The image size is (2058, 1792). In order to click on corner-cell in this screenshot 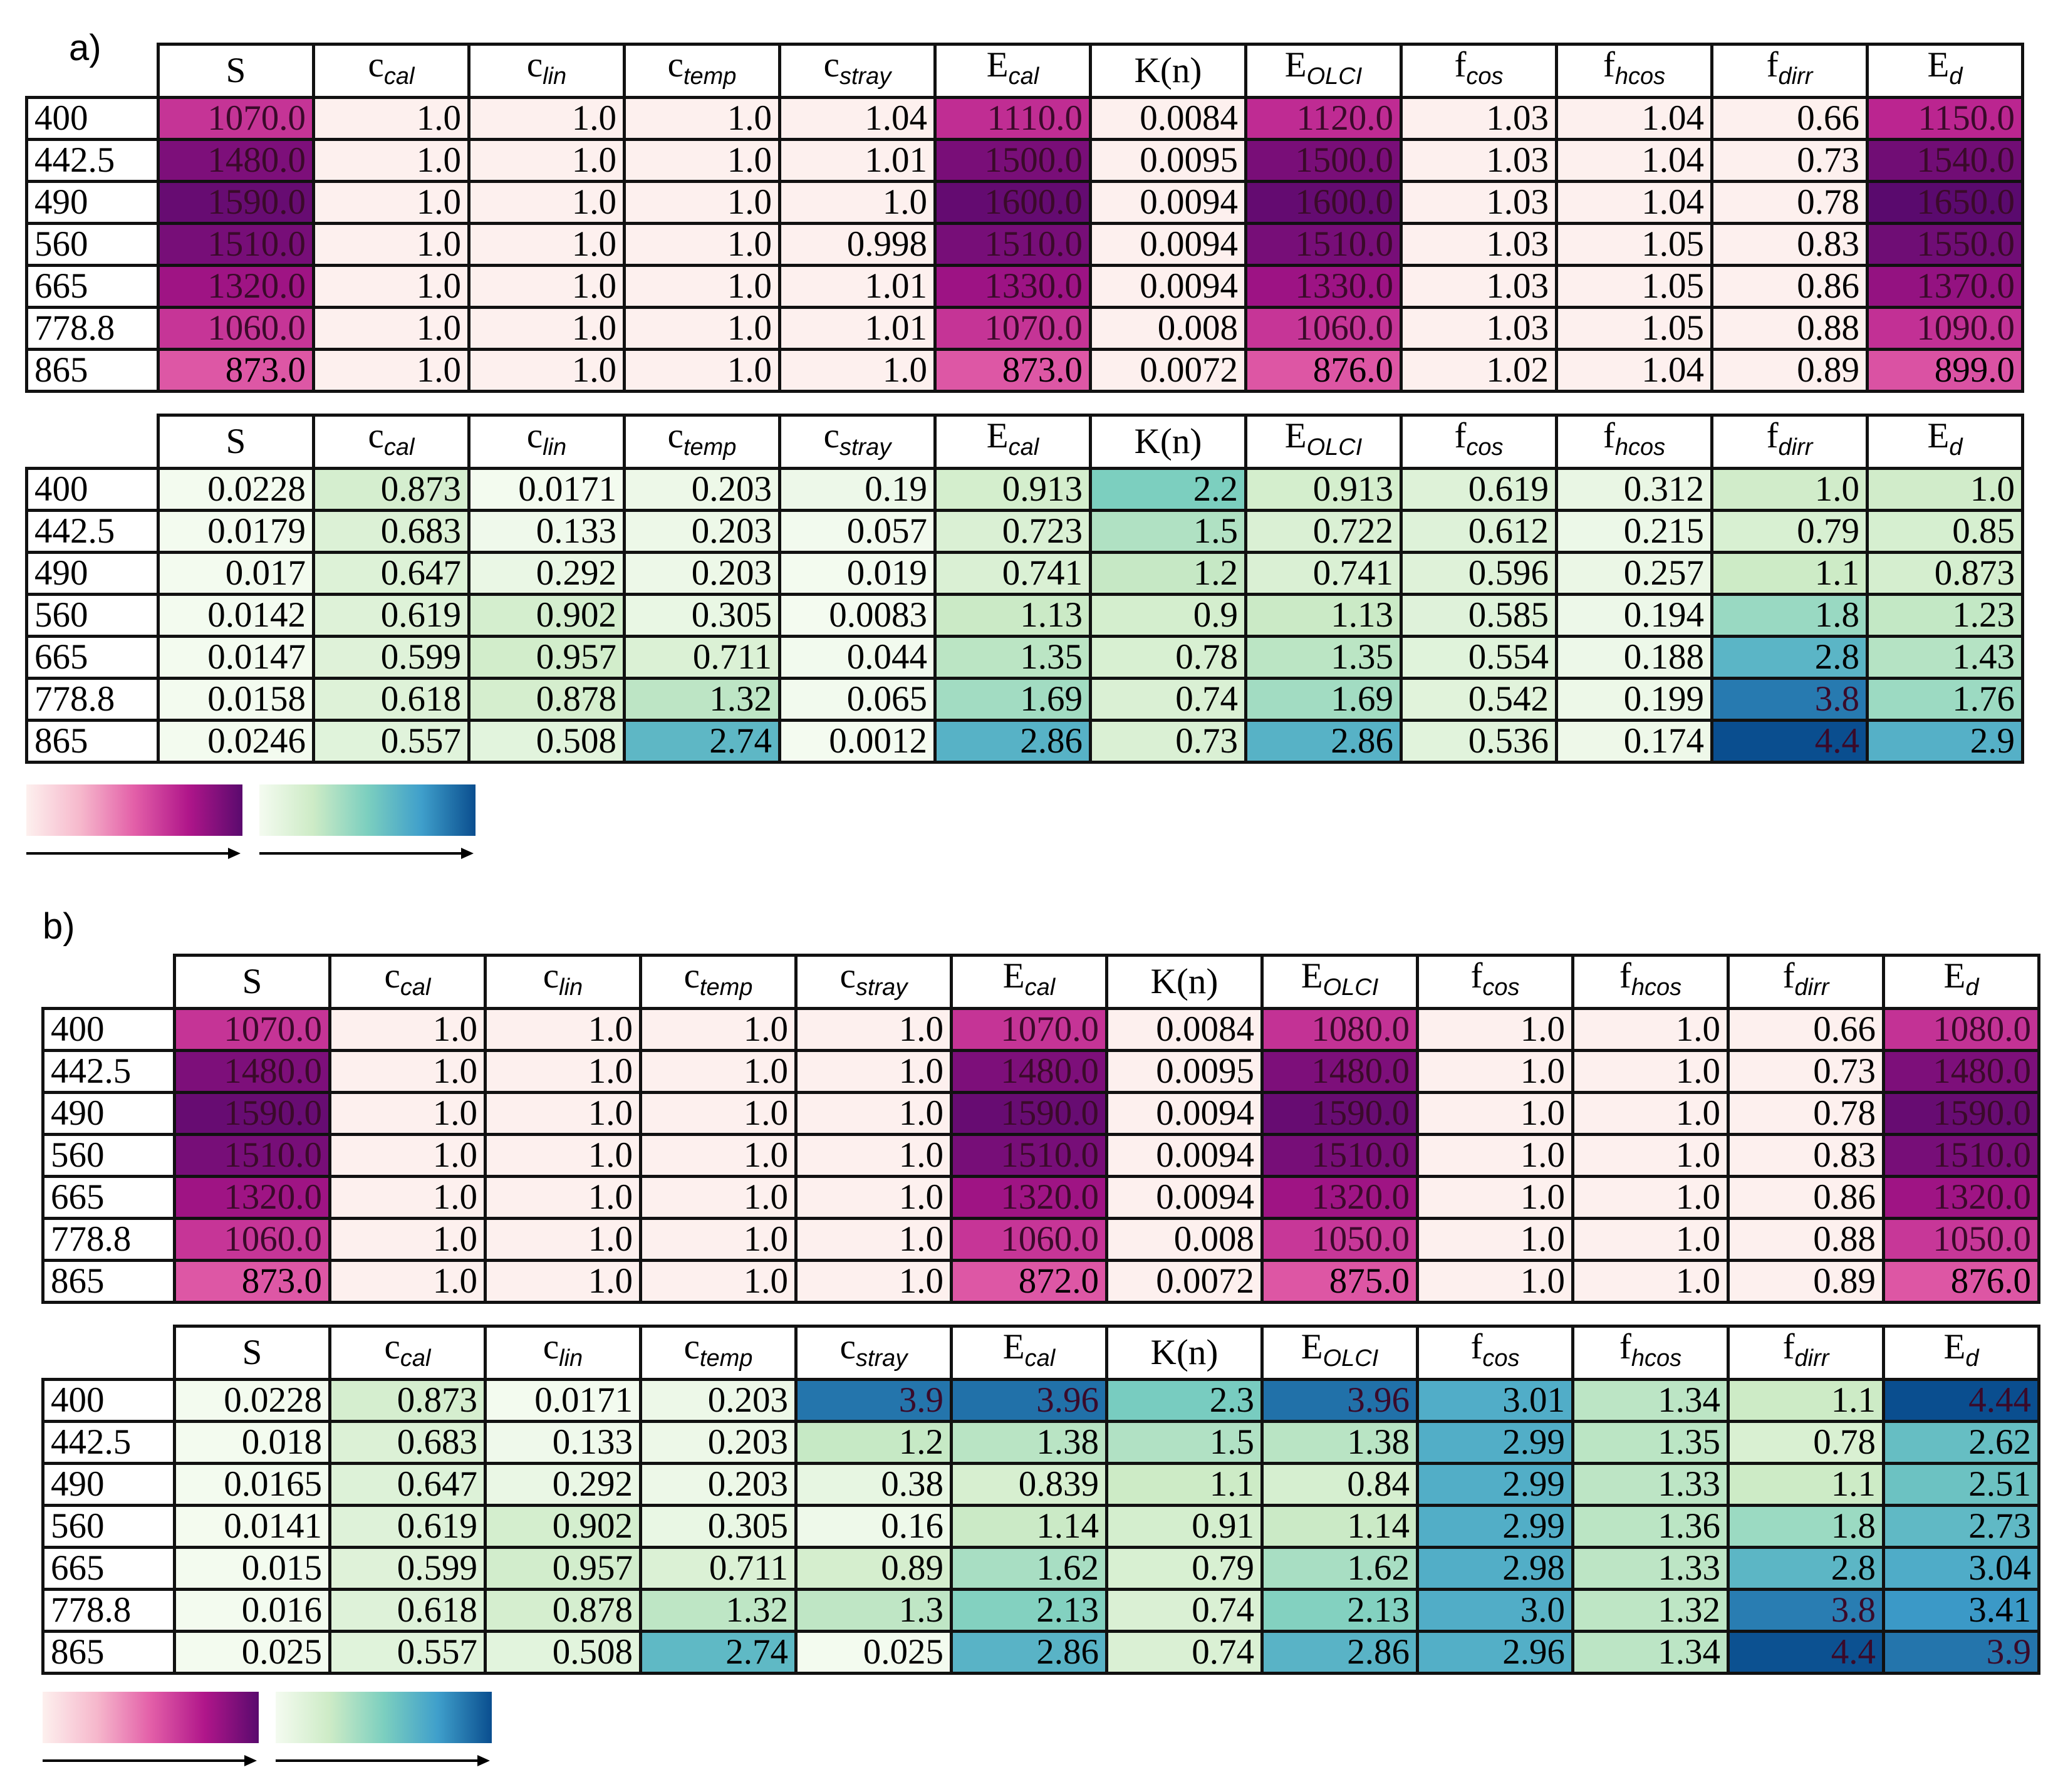, I will do `click(109, 983)`.